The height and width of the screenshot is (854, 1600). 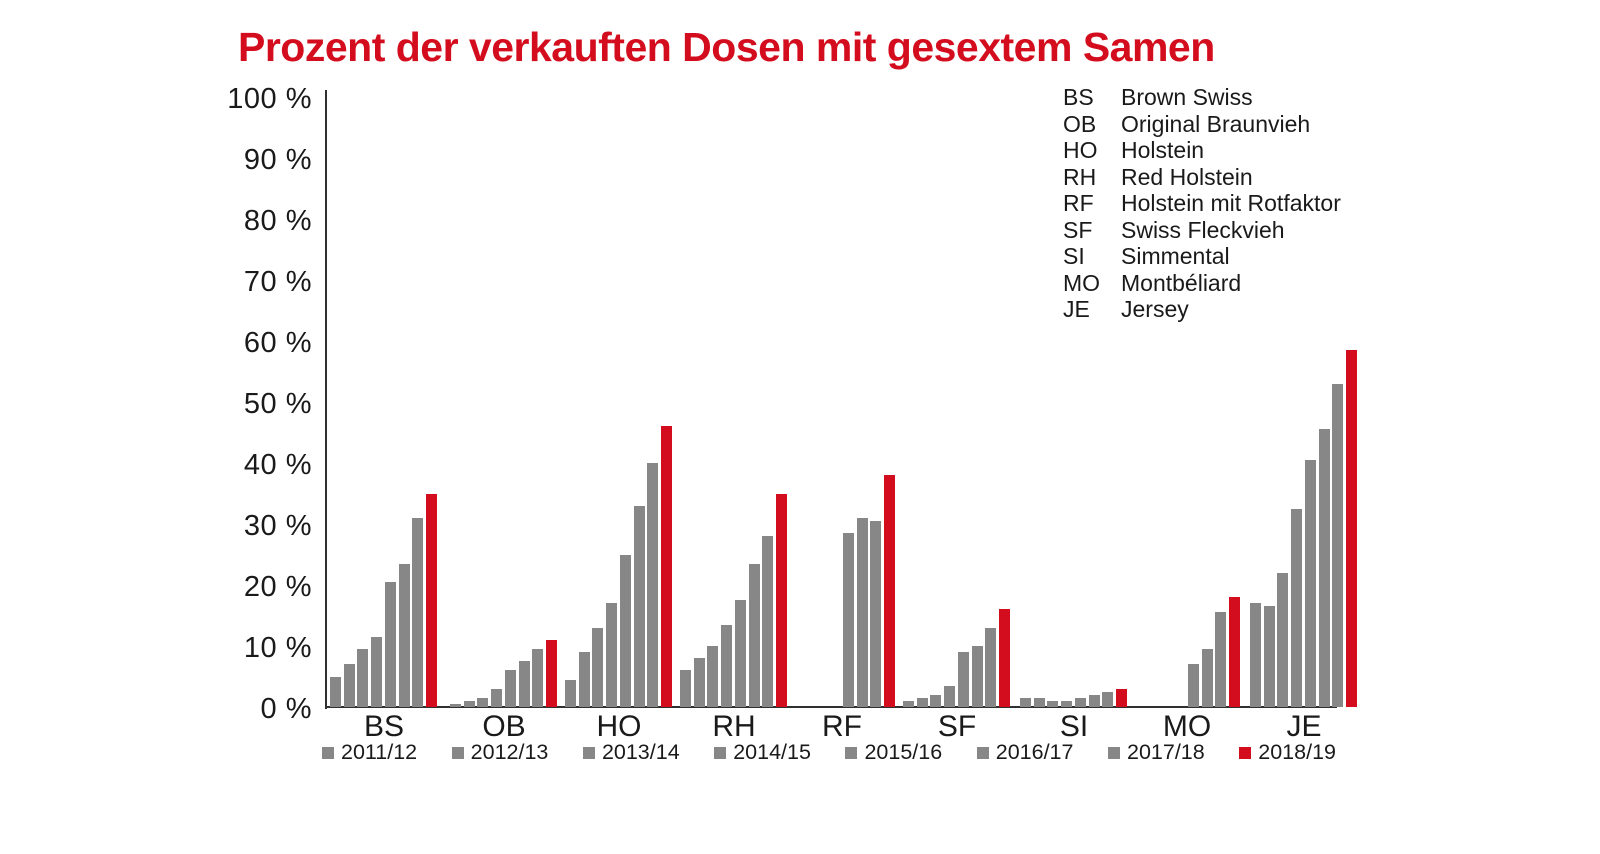 What do you see at coordinates (1078, 203) in the screenshot?
I see `breed-code: RF` at bounding box center [1078, 203].